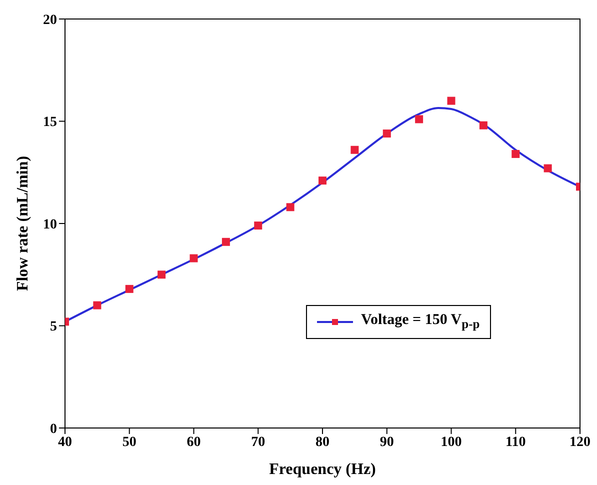 Image resolution: width=597 pixels, height=485 pixels. What do you see at coordinates (516, 442) in the screenshot?
I see `x-tick-label: 110` at bounding box center [516, 442].